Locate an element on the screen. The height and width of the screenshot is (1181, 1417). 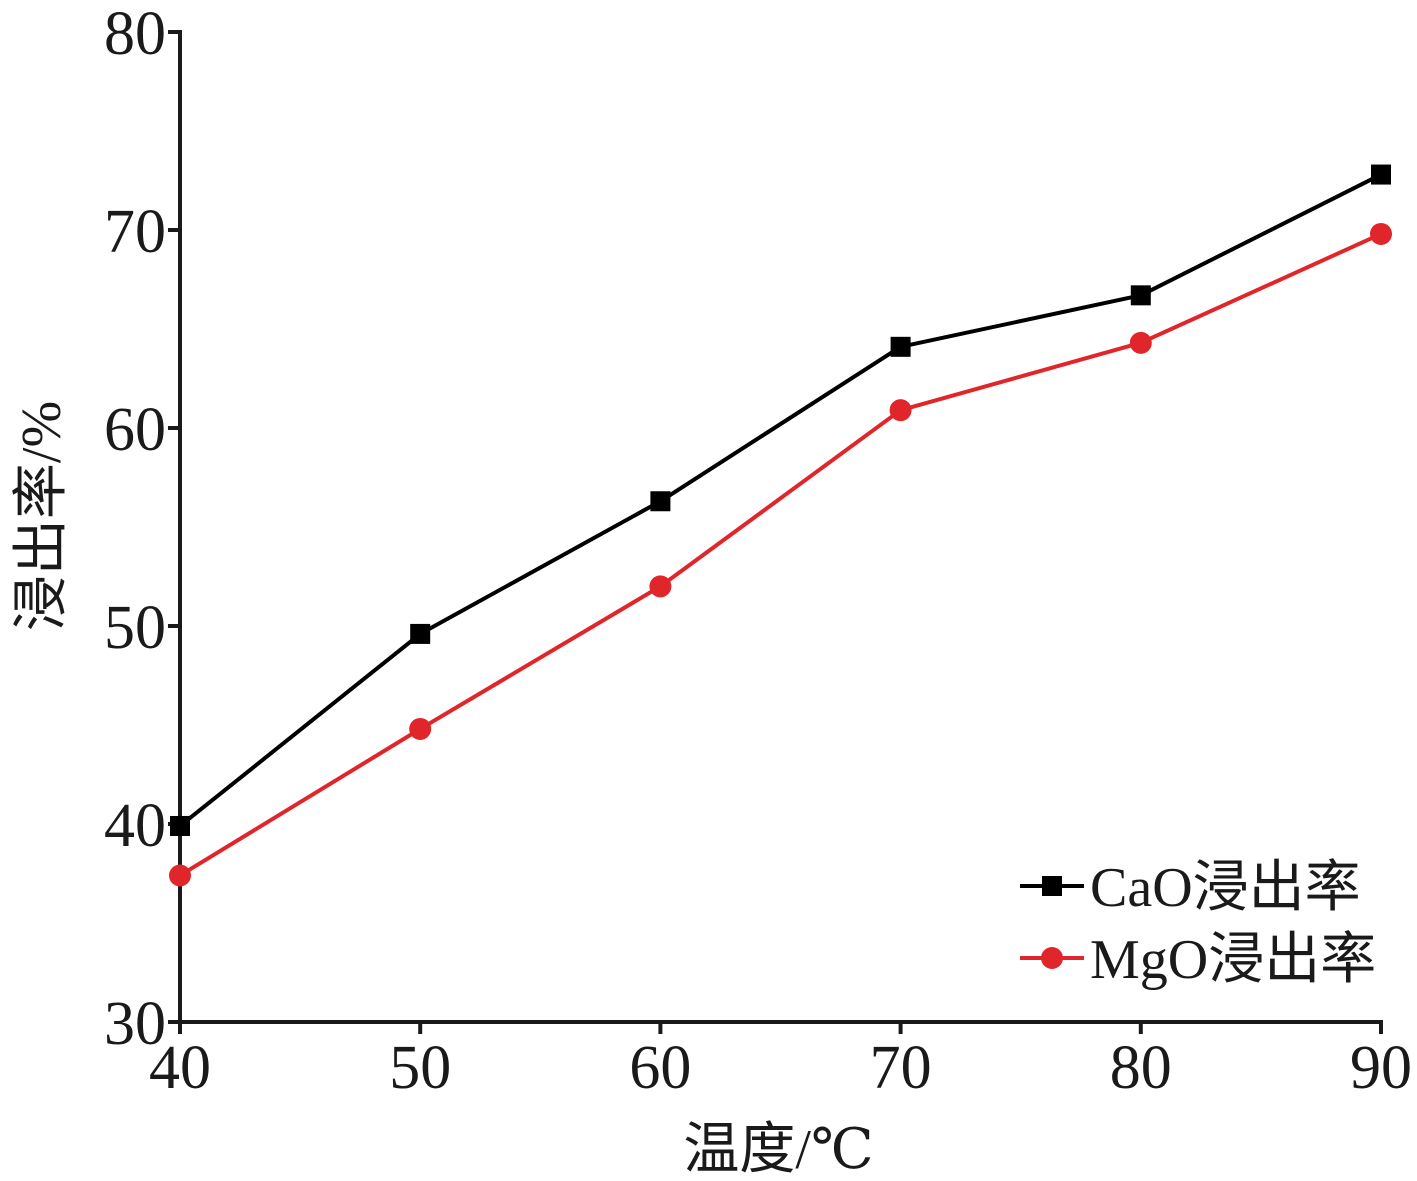
y-tick-label: 80 is located at coordinates (135, 34).